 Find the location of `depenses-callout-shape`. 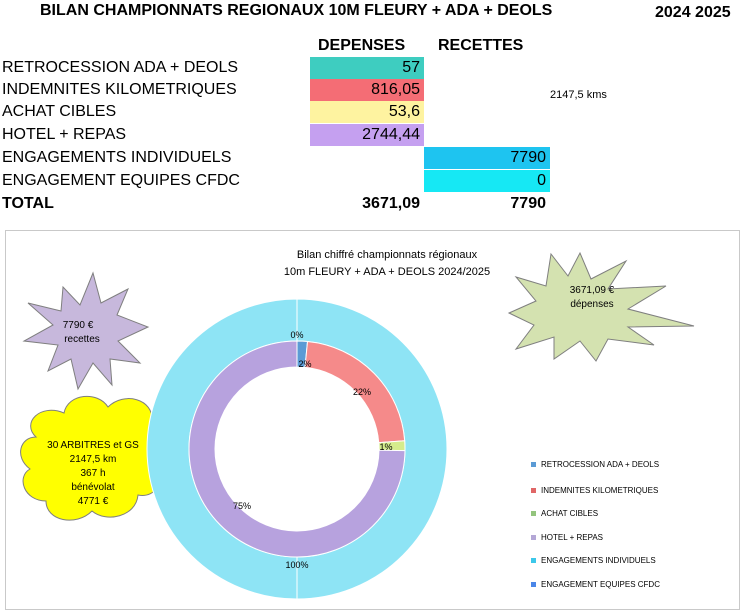

depenses-callout-shape is located at coordinates (601, 306).